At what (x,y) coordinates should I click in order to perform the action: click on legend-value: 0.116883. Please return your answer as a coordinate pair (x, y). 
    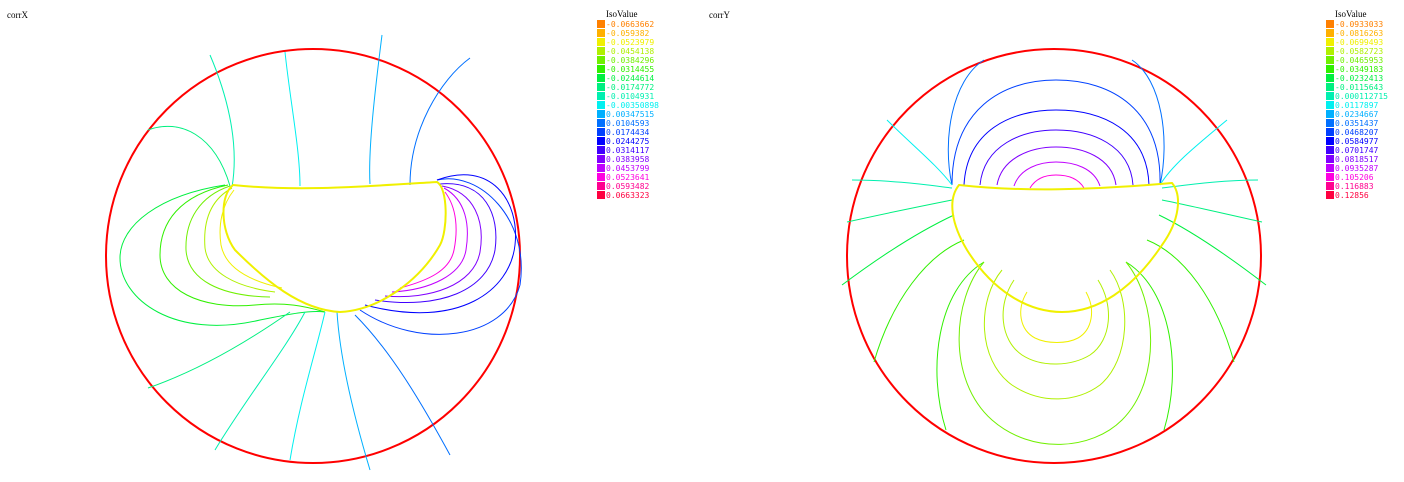
    Looking at the image, I should click on (1354, 186).